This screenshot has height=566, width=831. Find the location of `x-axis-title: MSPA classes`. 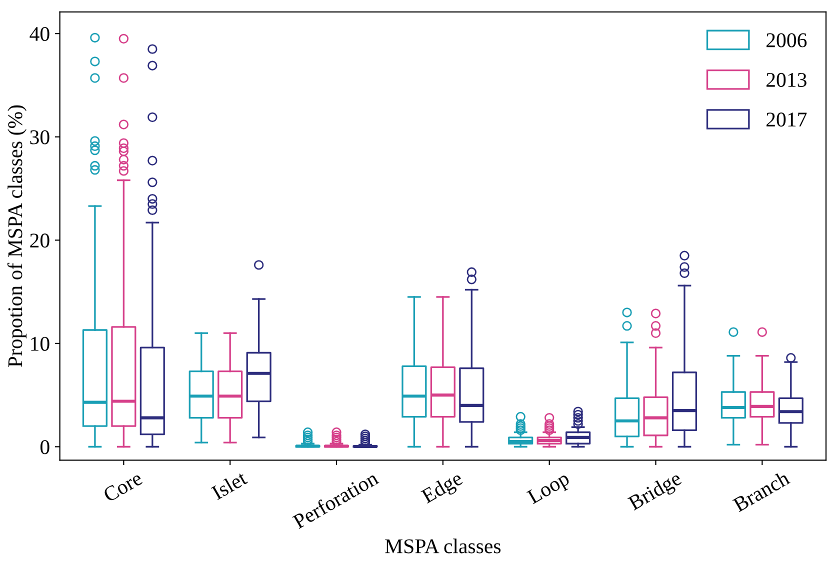

x-axis-title: MSPA classes is located at coordinates (443, 546).